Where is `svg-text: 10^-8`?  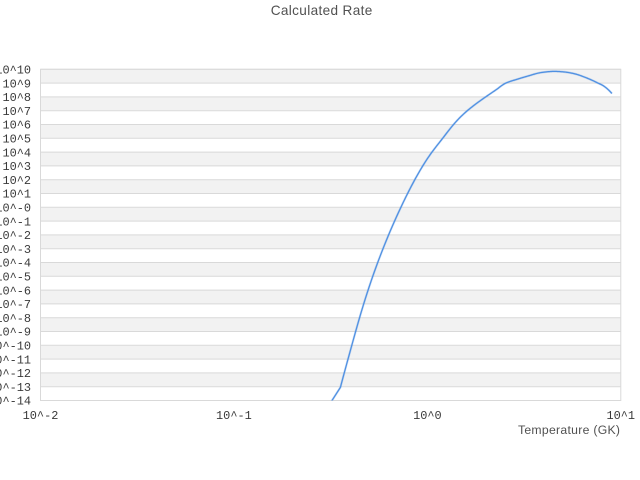 svg-text: 10^-8 is located at coordinates (15, 319).